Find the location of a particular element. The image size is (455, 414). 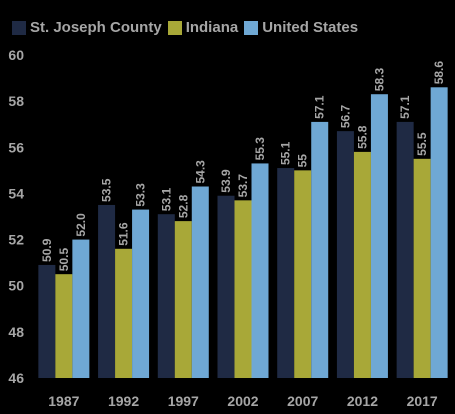

bar-st-joseph-county-2012 is located at coordinates (345, 254).